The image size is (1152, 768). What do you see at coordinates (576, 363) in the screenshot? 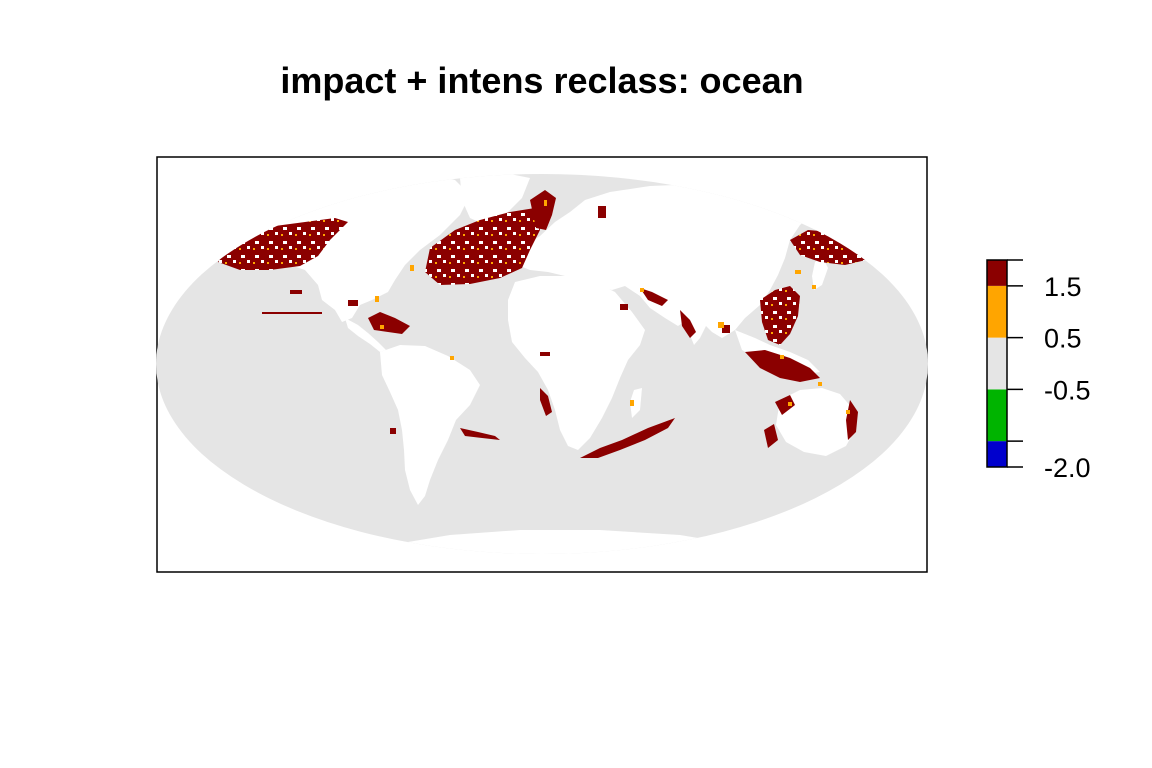
I see `land-africa` at bounding box center [576, 363].